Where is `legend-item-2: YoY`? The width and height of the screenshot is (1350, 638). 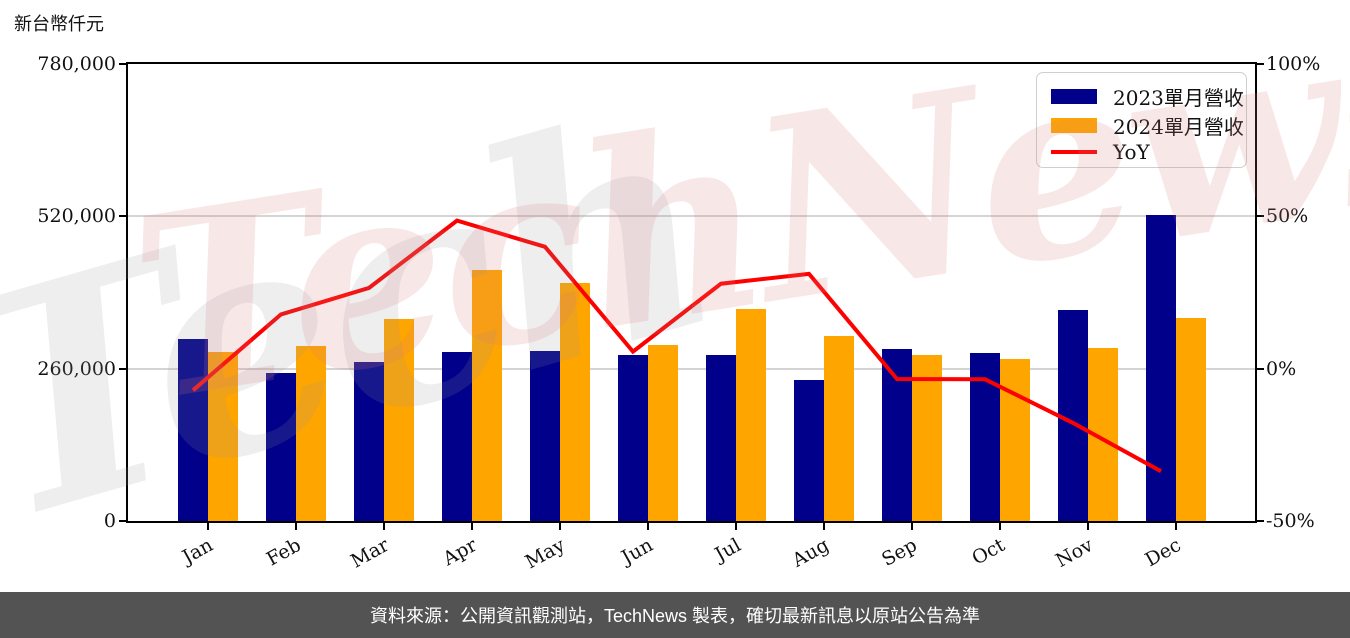
legend-item-2: YoY is located at coordinates (1142, 152).